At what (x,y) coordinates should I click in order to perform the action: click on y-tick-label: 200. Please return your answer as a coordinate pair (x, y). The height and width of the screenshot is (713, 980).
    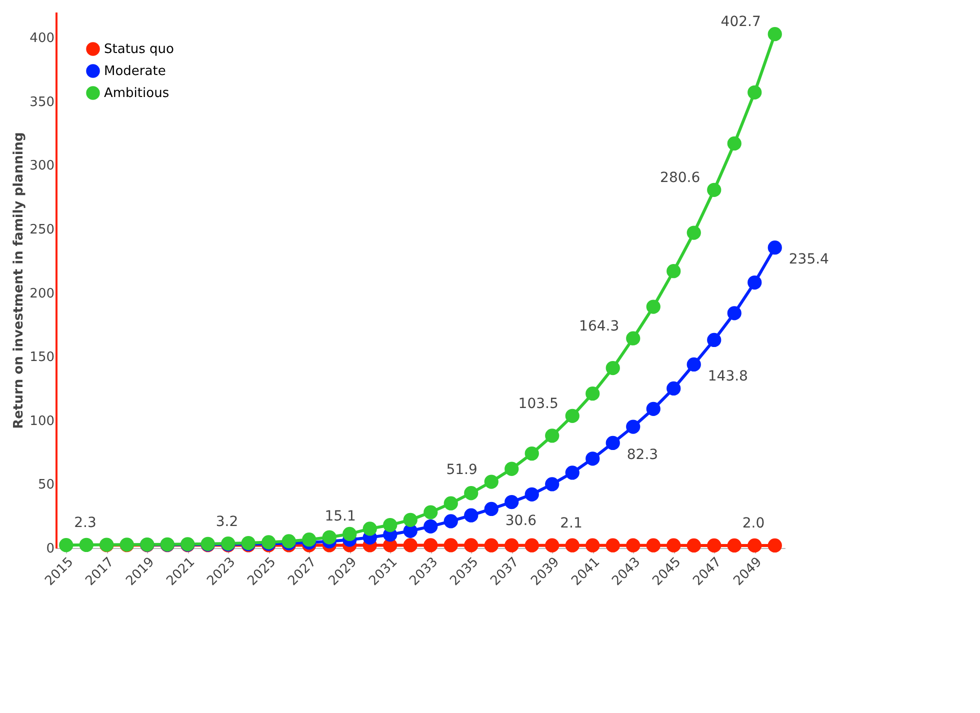
    Looking at the image, I should click on (42, 294).